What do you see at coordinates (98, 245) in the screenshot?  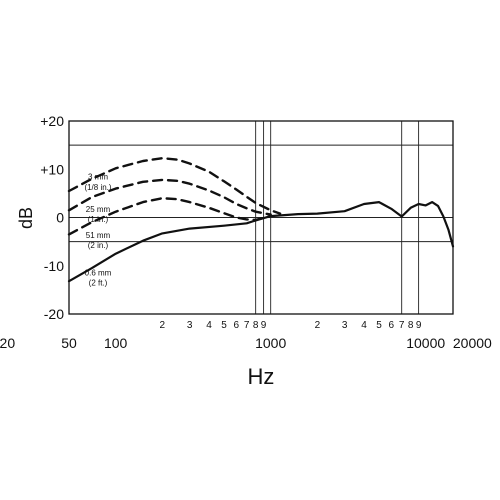 I see `curve-annotation: (2 in.)` at bounding box center [98, 245].